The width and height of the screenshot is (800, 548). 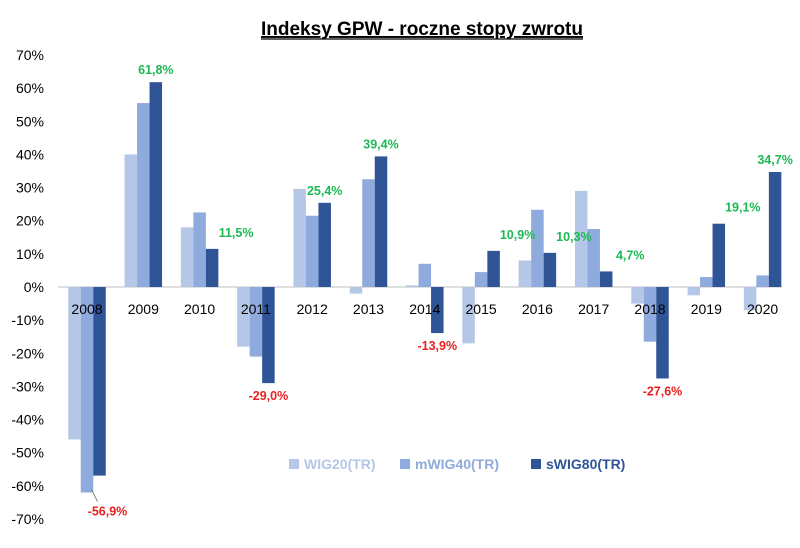 I want to click on data-label-2013: 39,4%, so click(x=380, y=144).